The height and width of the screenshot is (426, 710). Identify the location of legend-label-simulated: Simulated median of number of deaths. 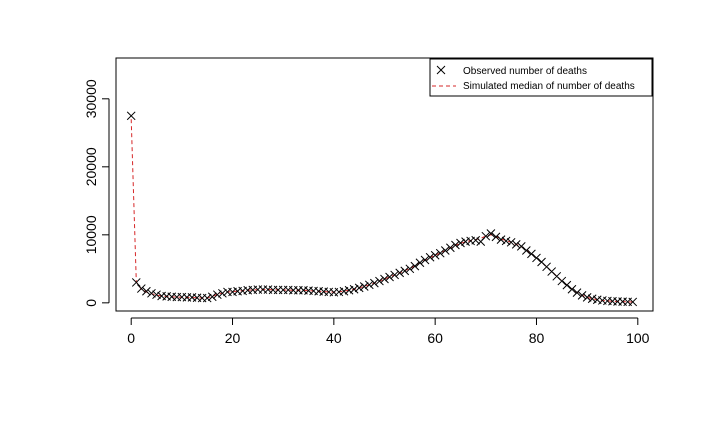
(549, 86).